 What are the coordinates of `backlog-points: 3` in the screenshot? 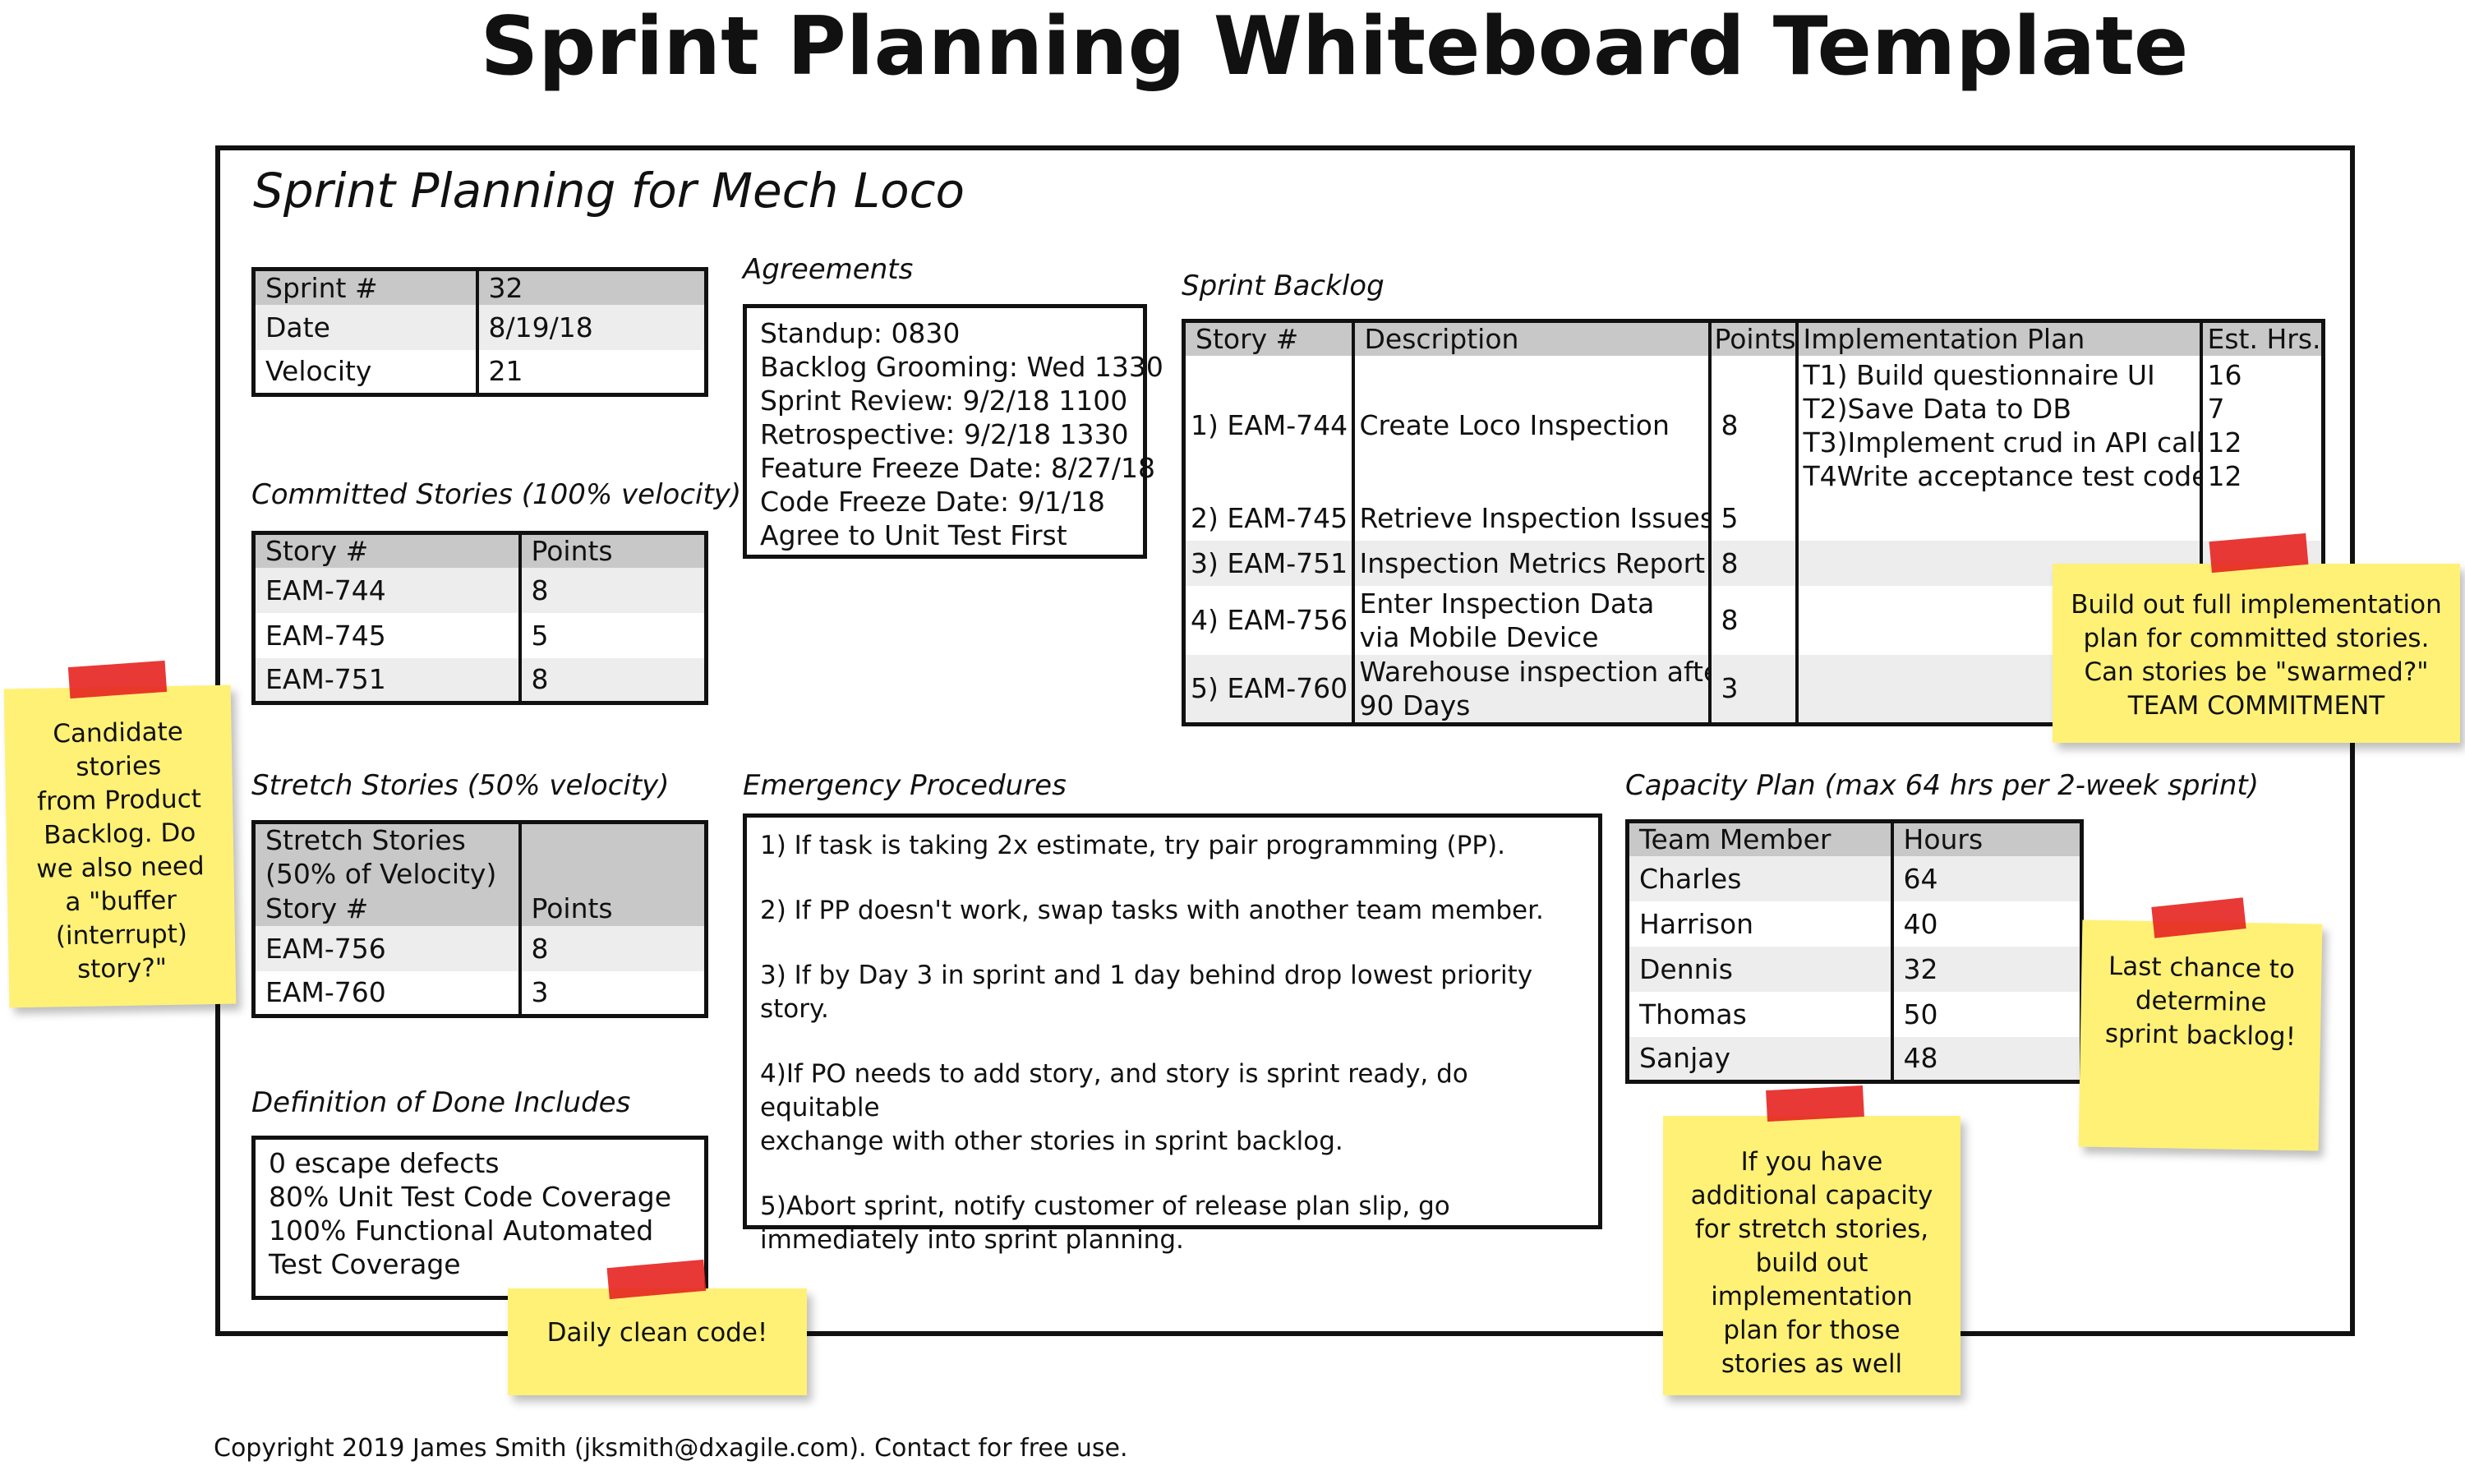 It's located at (1752, 689).